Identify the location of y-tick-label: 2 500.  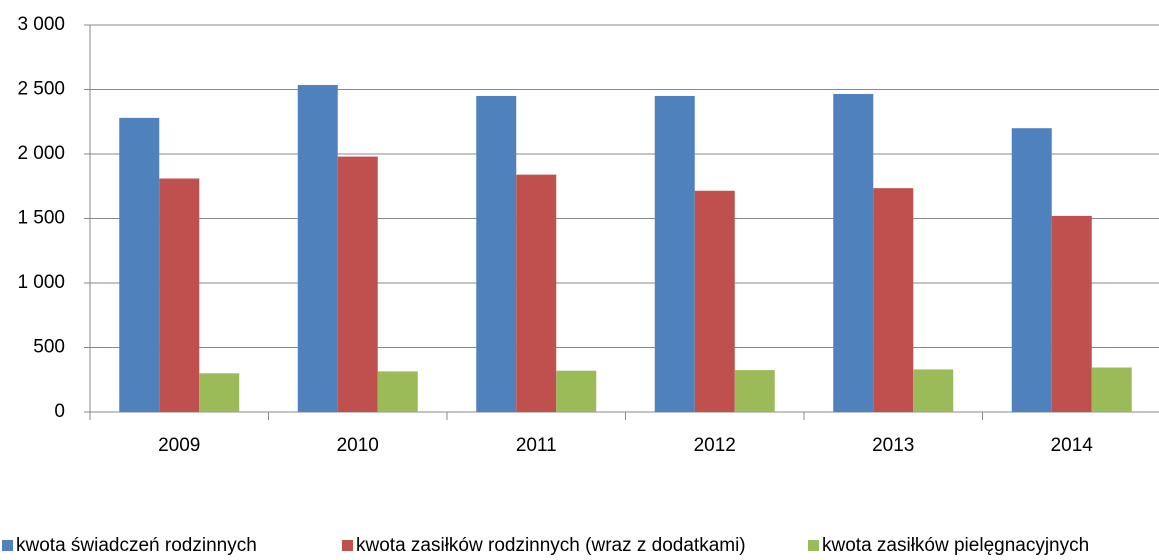
(41, 89).